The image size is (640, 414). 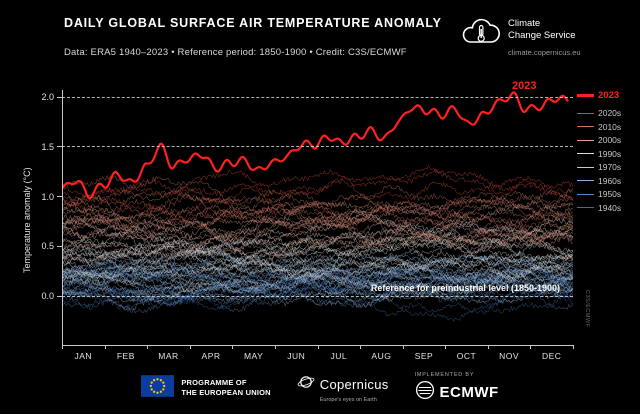 I want to click on eu-programme-block: PROGRAMME OF THE EUROPEAN UNION, so click(x=206, y=388).